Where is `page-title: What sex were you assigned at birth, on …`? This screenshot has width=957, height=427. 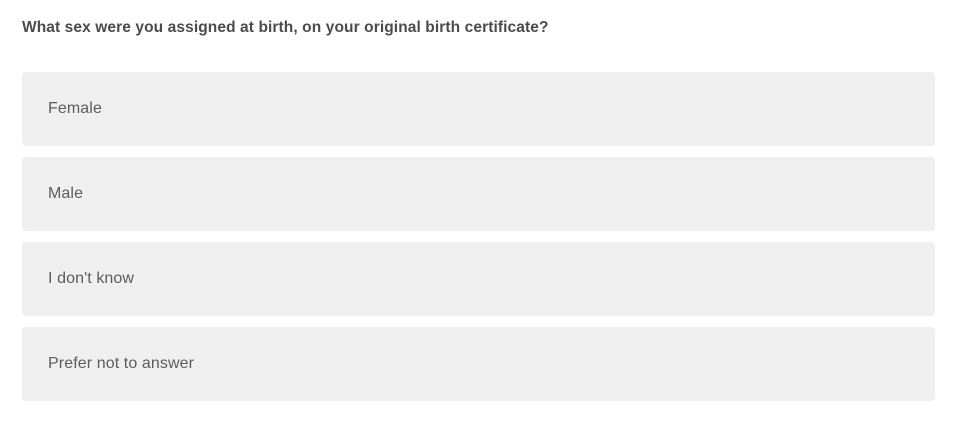
page-title: What sex were you assigned at birth, on … is located at coordinates (285, 27).